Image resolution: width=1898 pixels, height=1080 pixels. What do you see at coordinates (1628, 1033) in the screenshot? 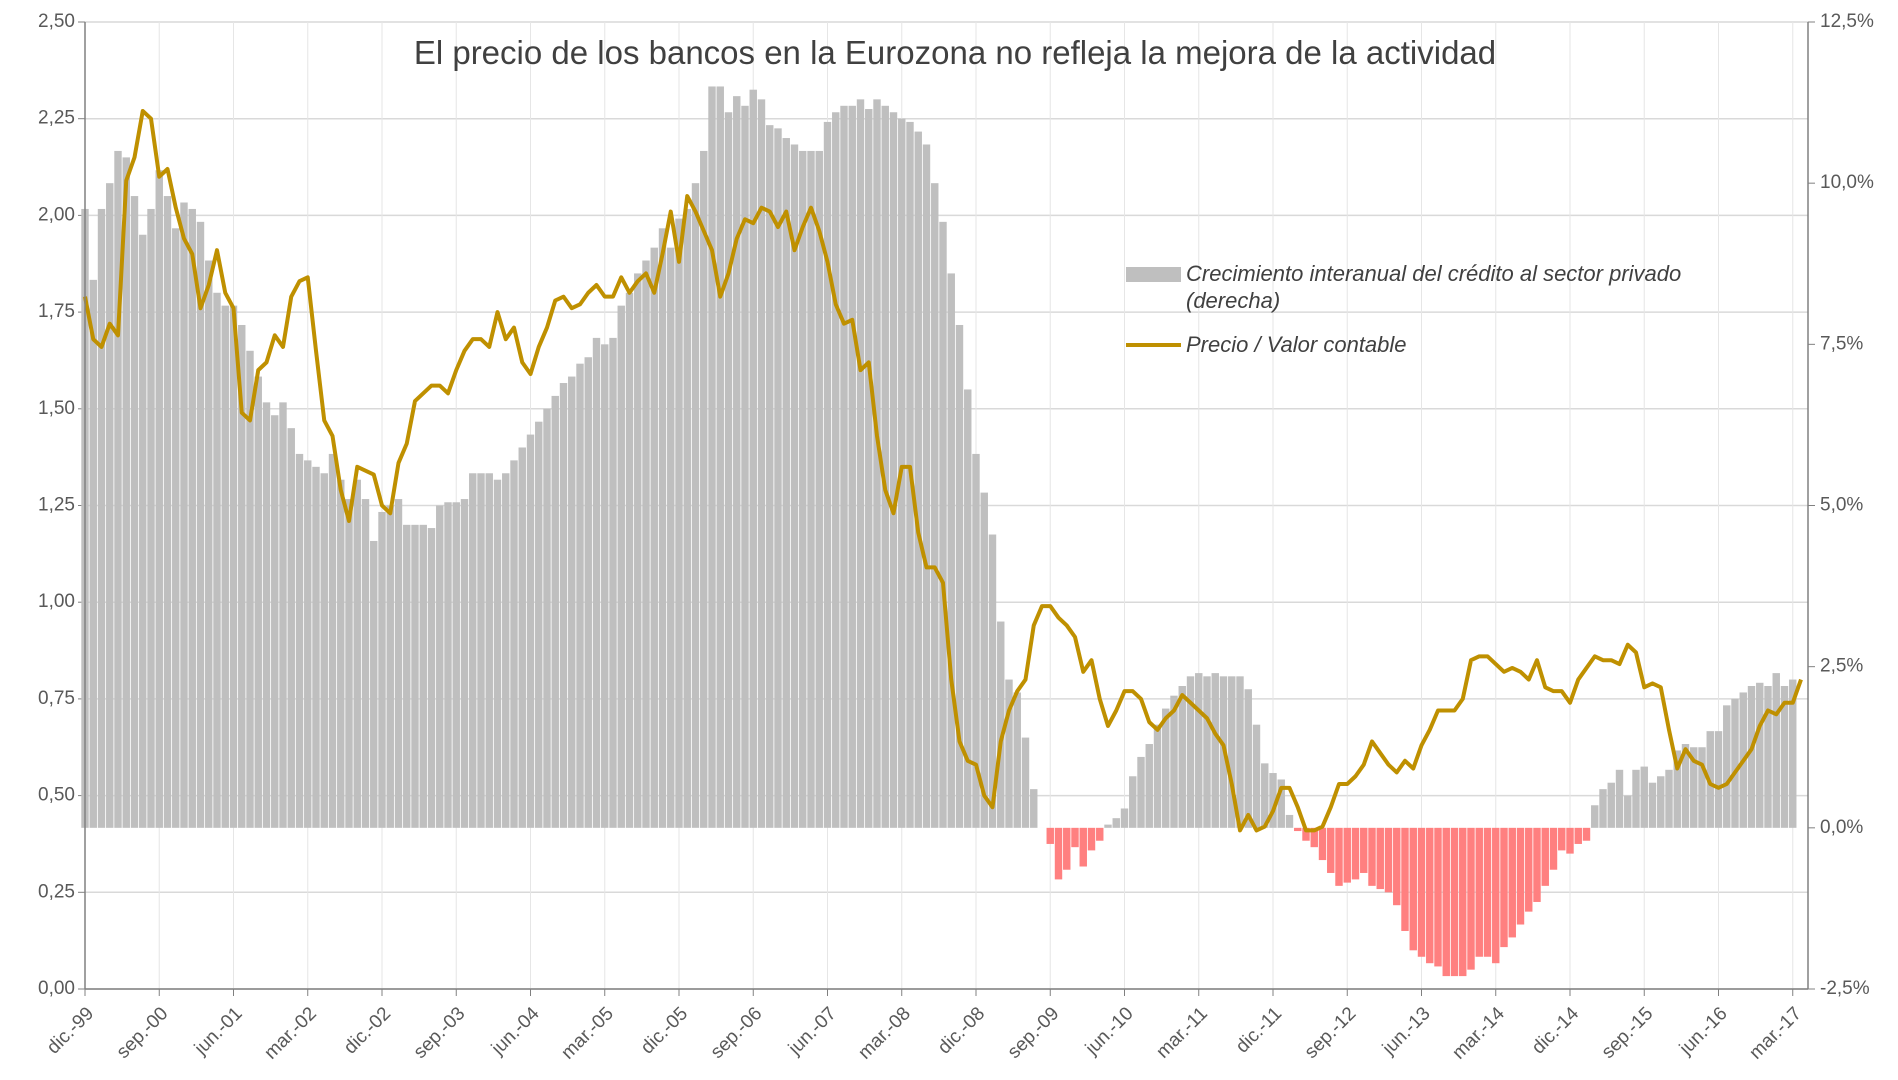
I see `x-tick-label: sep.-15` at bounding box center [1628, 1033].